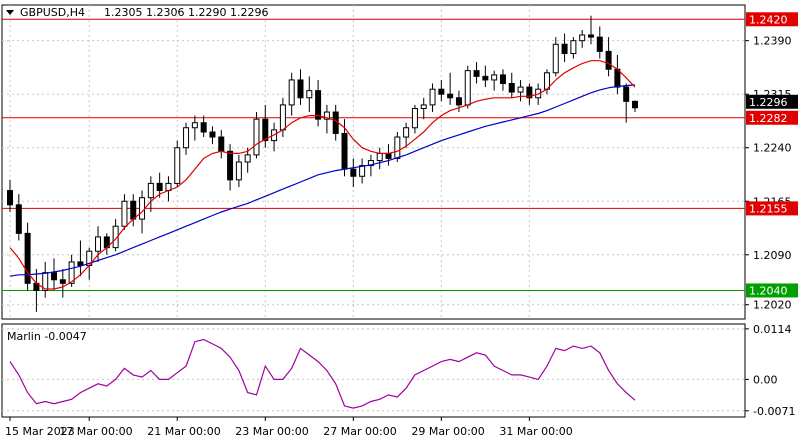  I want to click on price-tick-label: 1.2090, so click(772, 255).